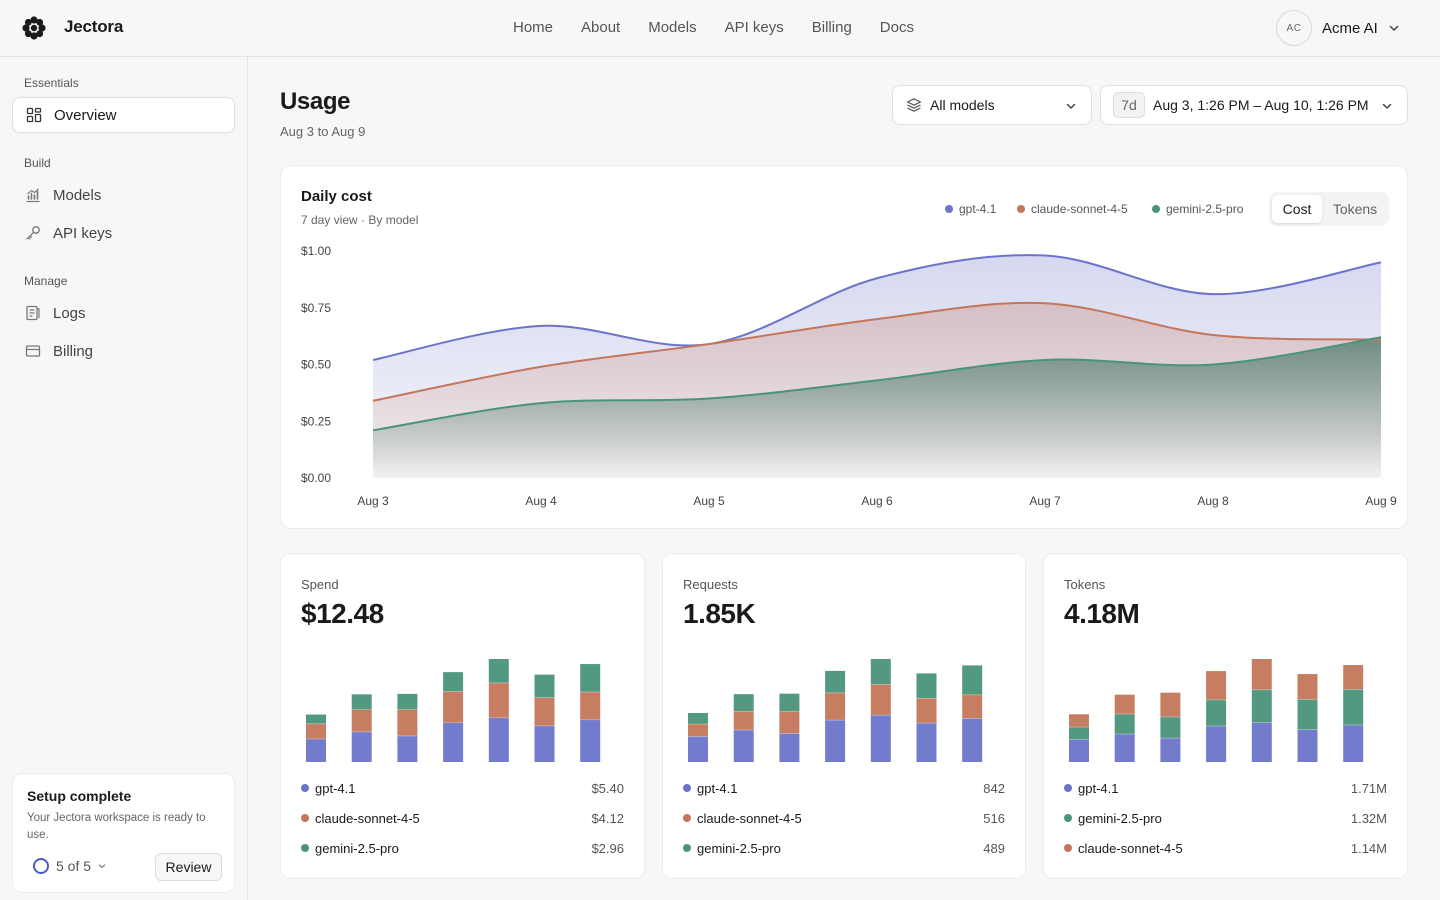  Describe the element at coordinates (994, 818) in the screenshot. I see `row-value: 516` at that location.